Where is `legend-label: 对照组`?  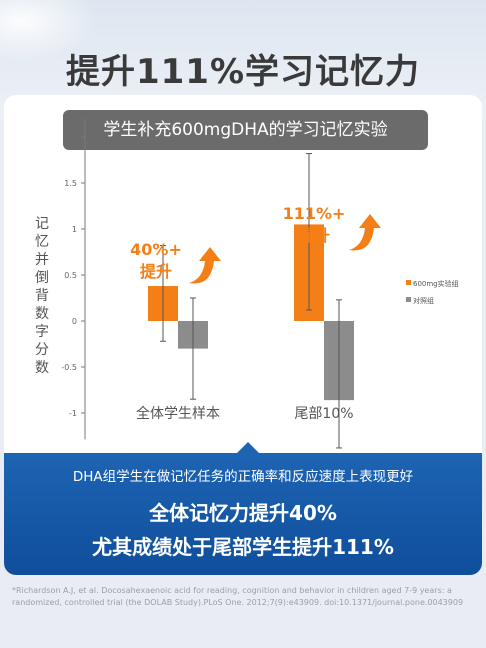
legend-label: 对照组 is located at coordinates (423, 300).